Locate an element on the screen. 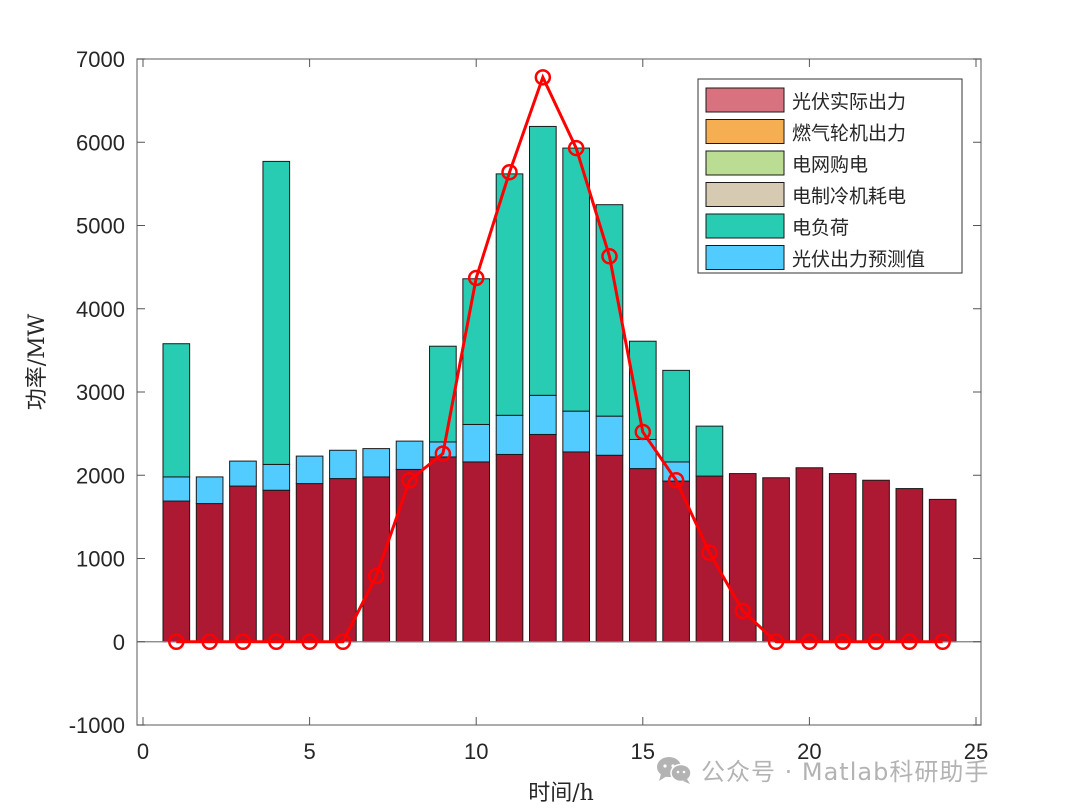  x-tick-label: 15 is located at coordinates (643, 751).